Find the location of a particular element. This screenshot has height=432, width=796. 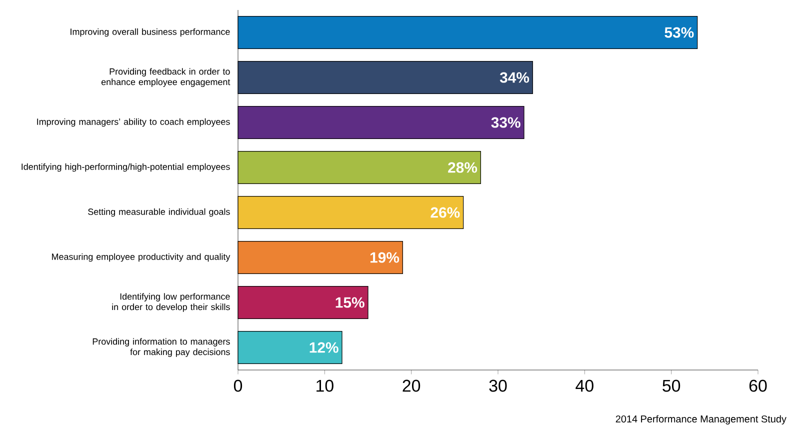

y-tick-label: Providing information to managers for making pay decisions is located at coordinates (161, 347).